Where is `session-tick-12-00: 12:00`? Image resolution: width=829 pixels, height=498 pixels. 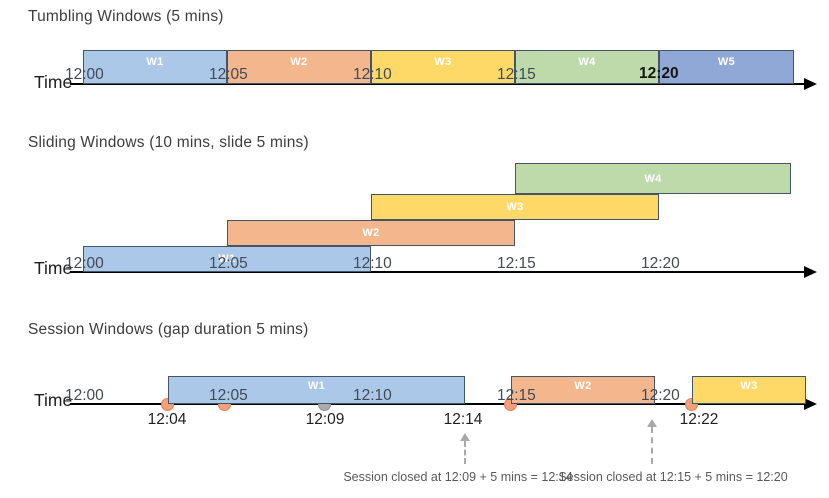
session-tick-12-00: 12:00 is located at coordinates (84, 395).